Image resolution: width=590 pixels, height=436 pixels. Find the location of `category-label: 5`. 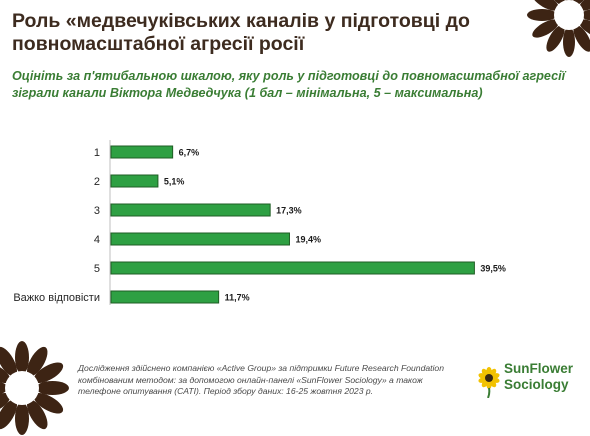

category-label: 5 is located at coordinates (97, 269).